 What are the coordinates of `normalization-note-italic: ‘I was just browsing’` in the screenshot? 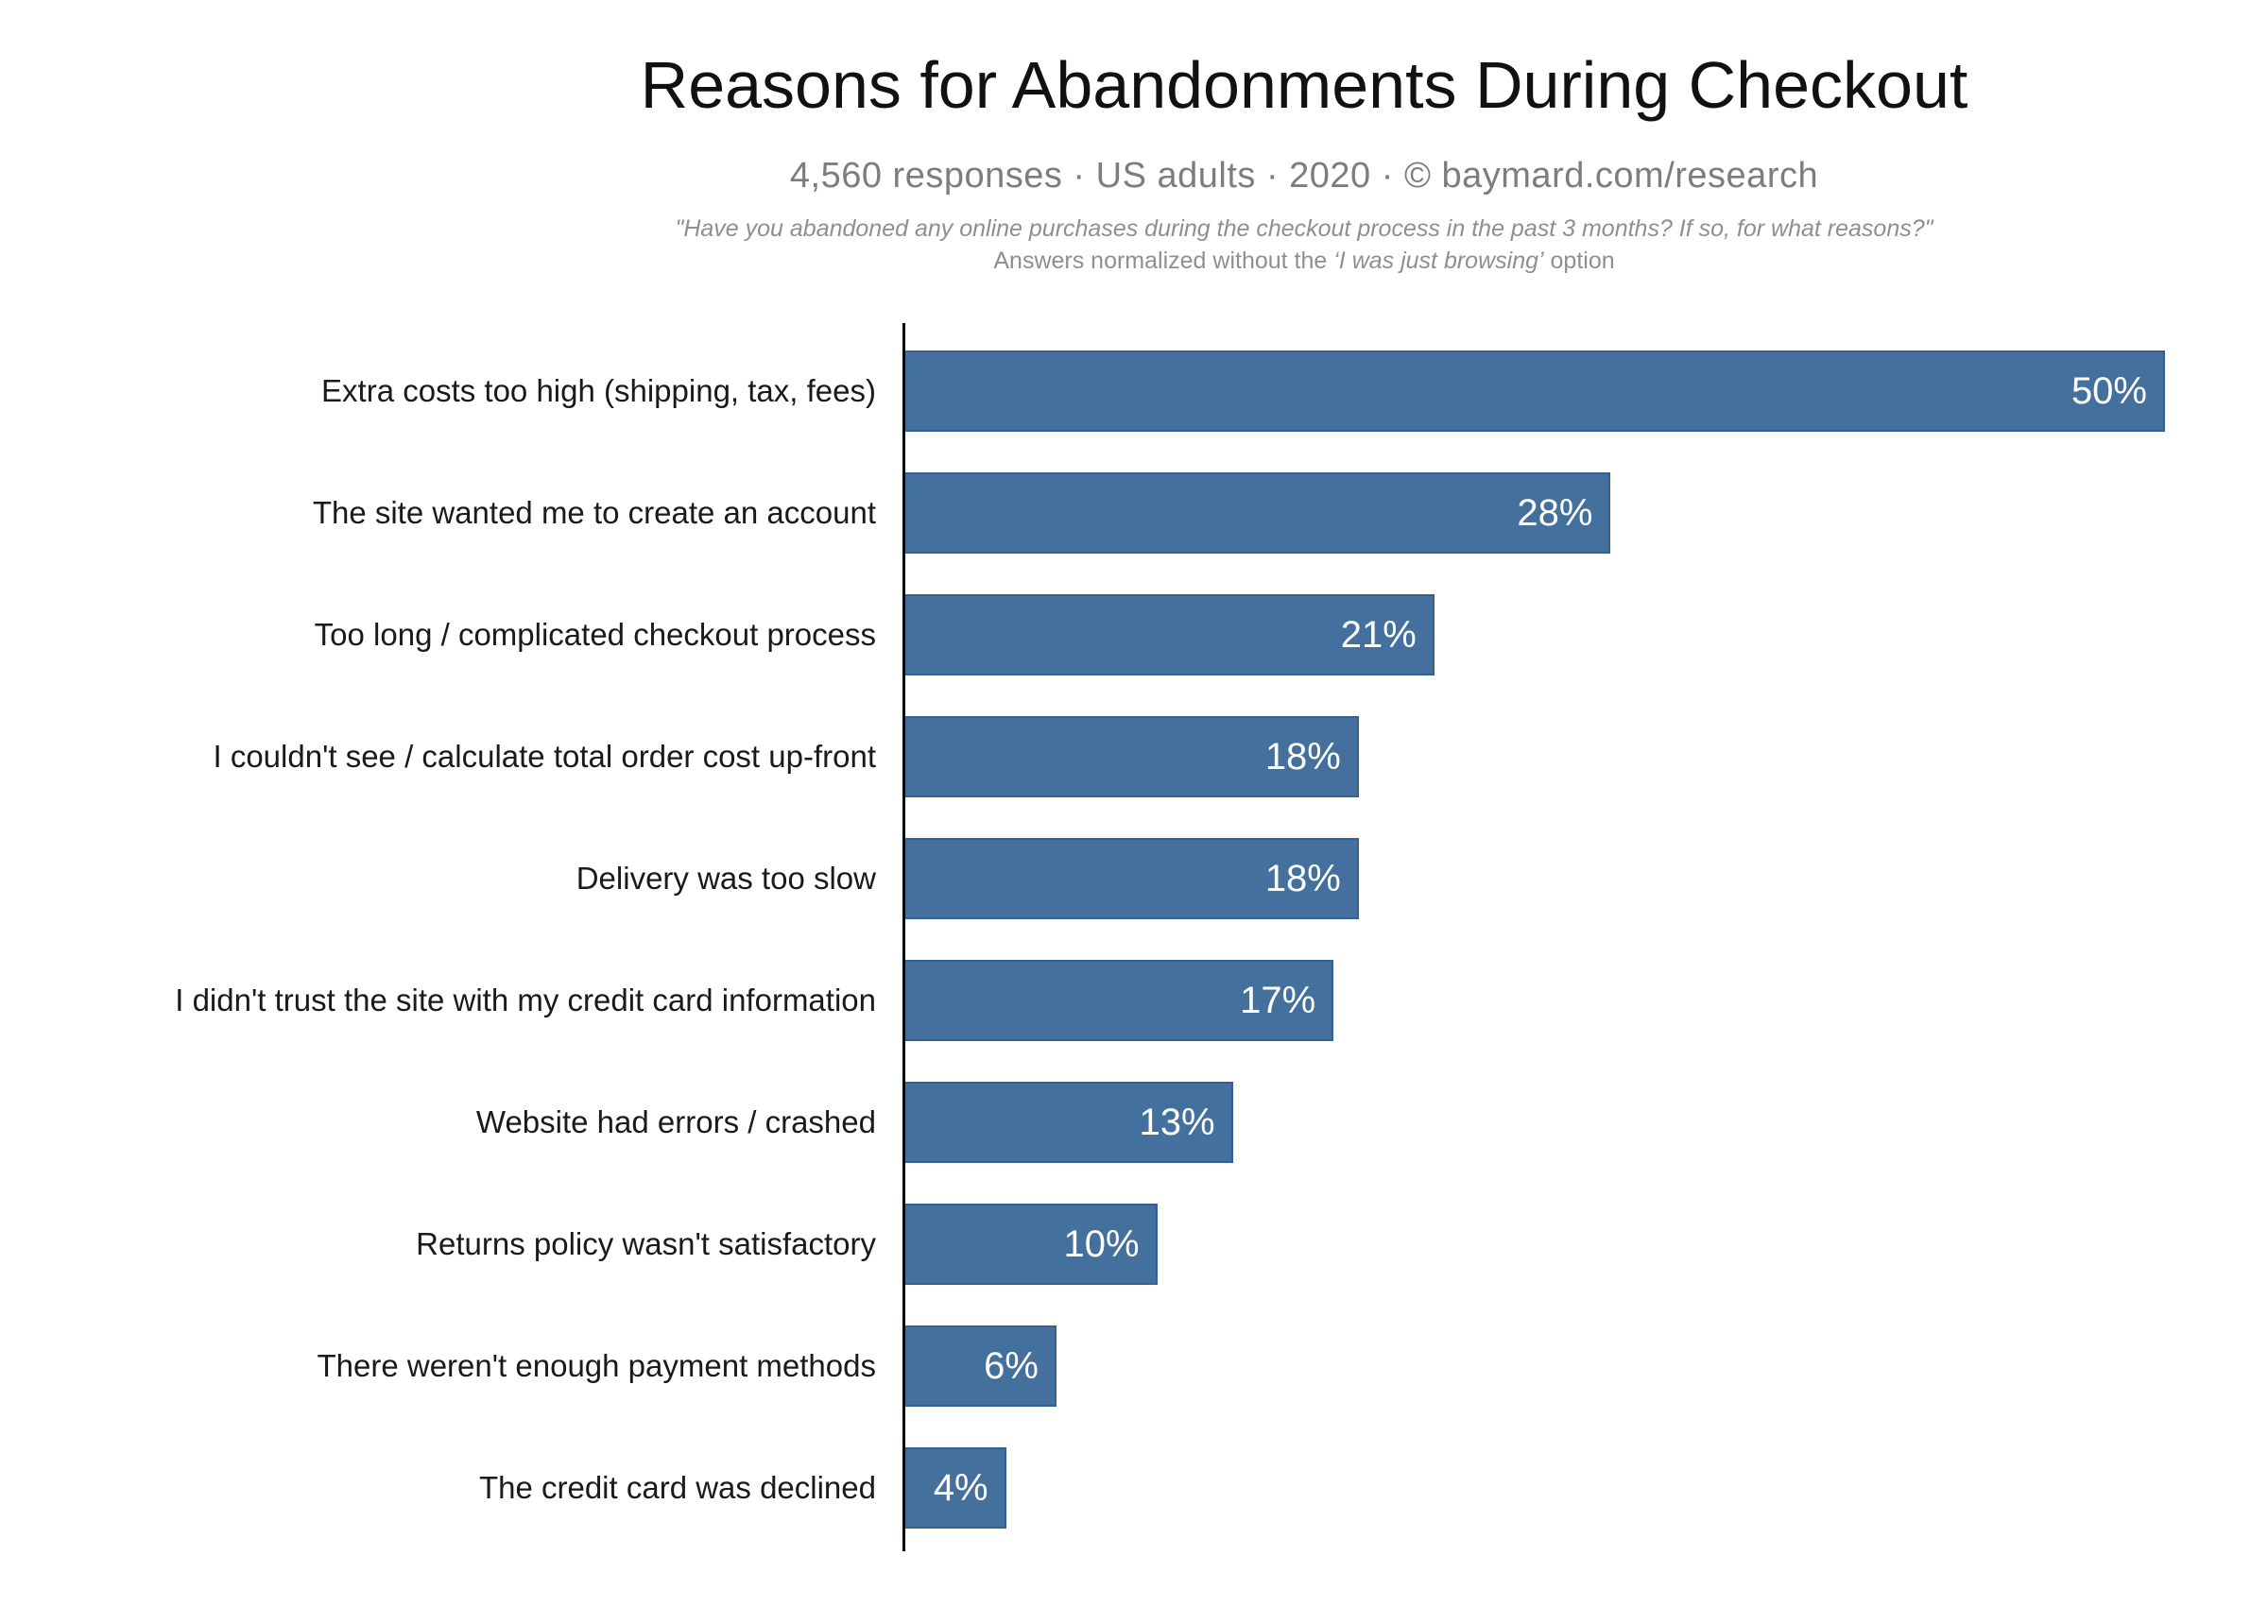 It's located at (1438, 261).